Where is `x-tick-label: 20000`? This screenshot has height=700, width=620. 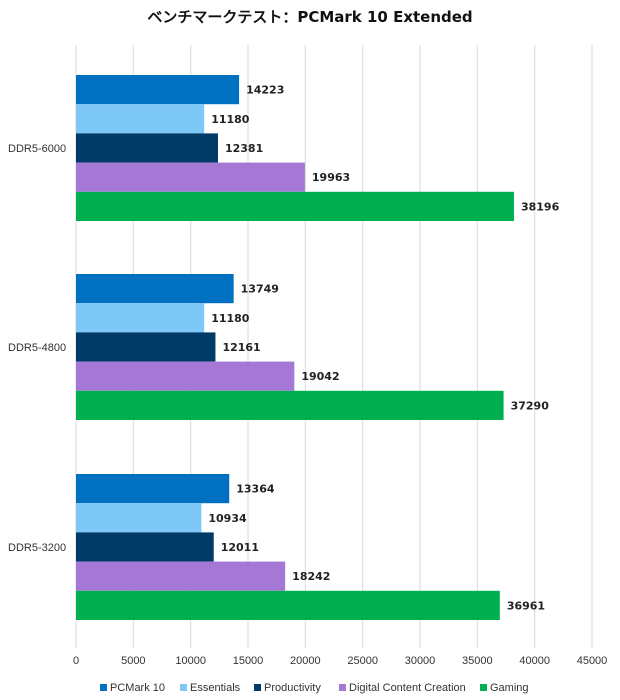 x-tick-label: 20000 is located at coordinates (305, 661).